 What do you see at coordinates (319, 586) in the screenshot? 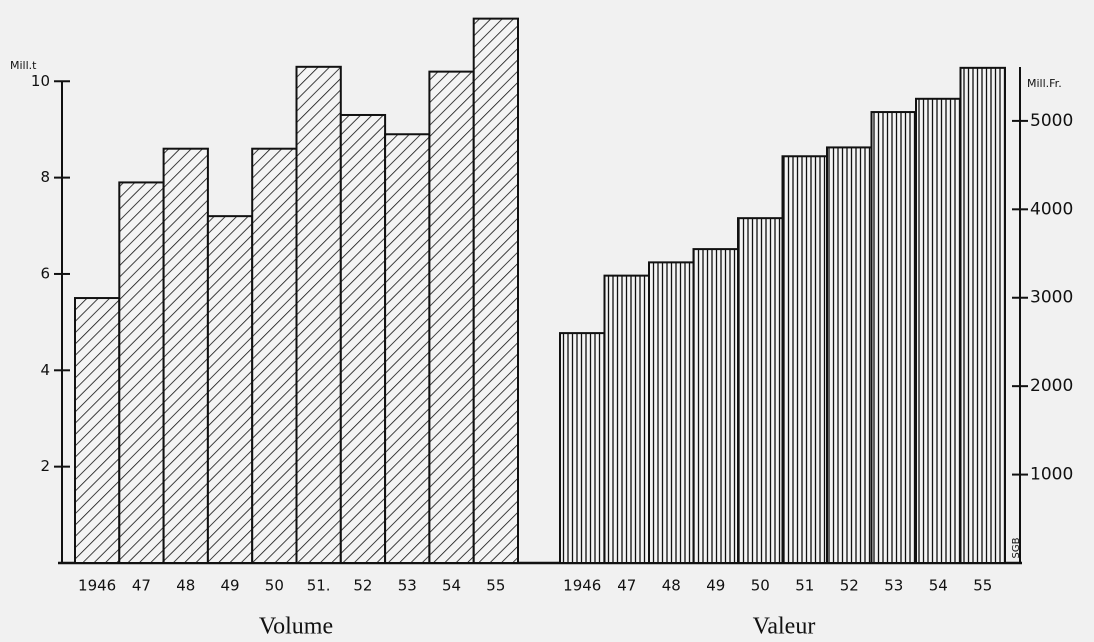
I see `x-tick-label: 51.` at bounding box center [319, 586].